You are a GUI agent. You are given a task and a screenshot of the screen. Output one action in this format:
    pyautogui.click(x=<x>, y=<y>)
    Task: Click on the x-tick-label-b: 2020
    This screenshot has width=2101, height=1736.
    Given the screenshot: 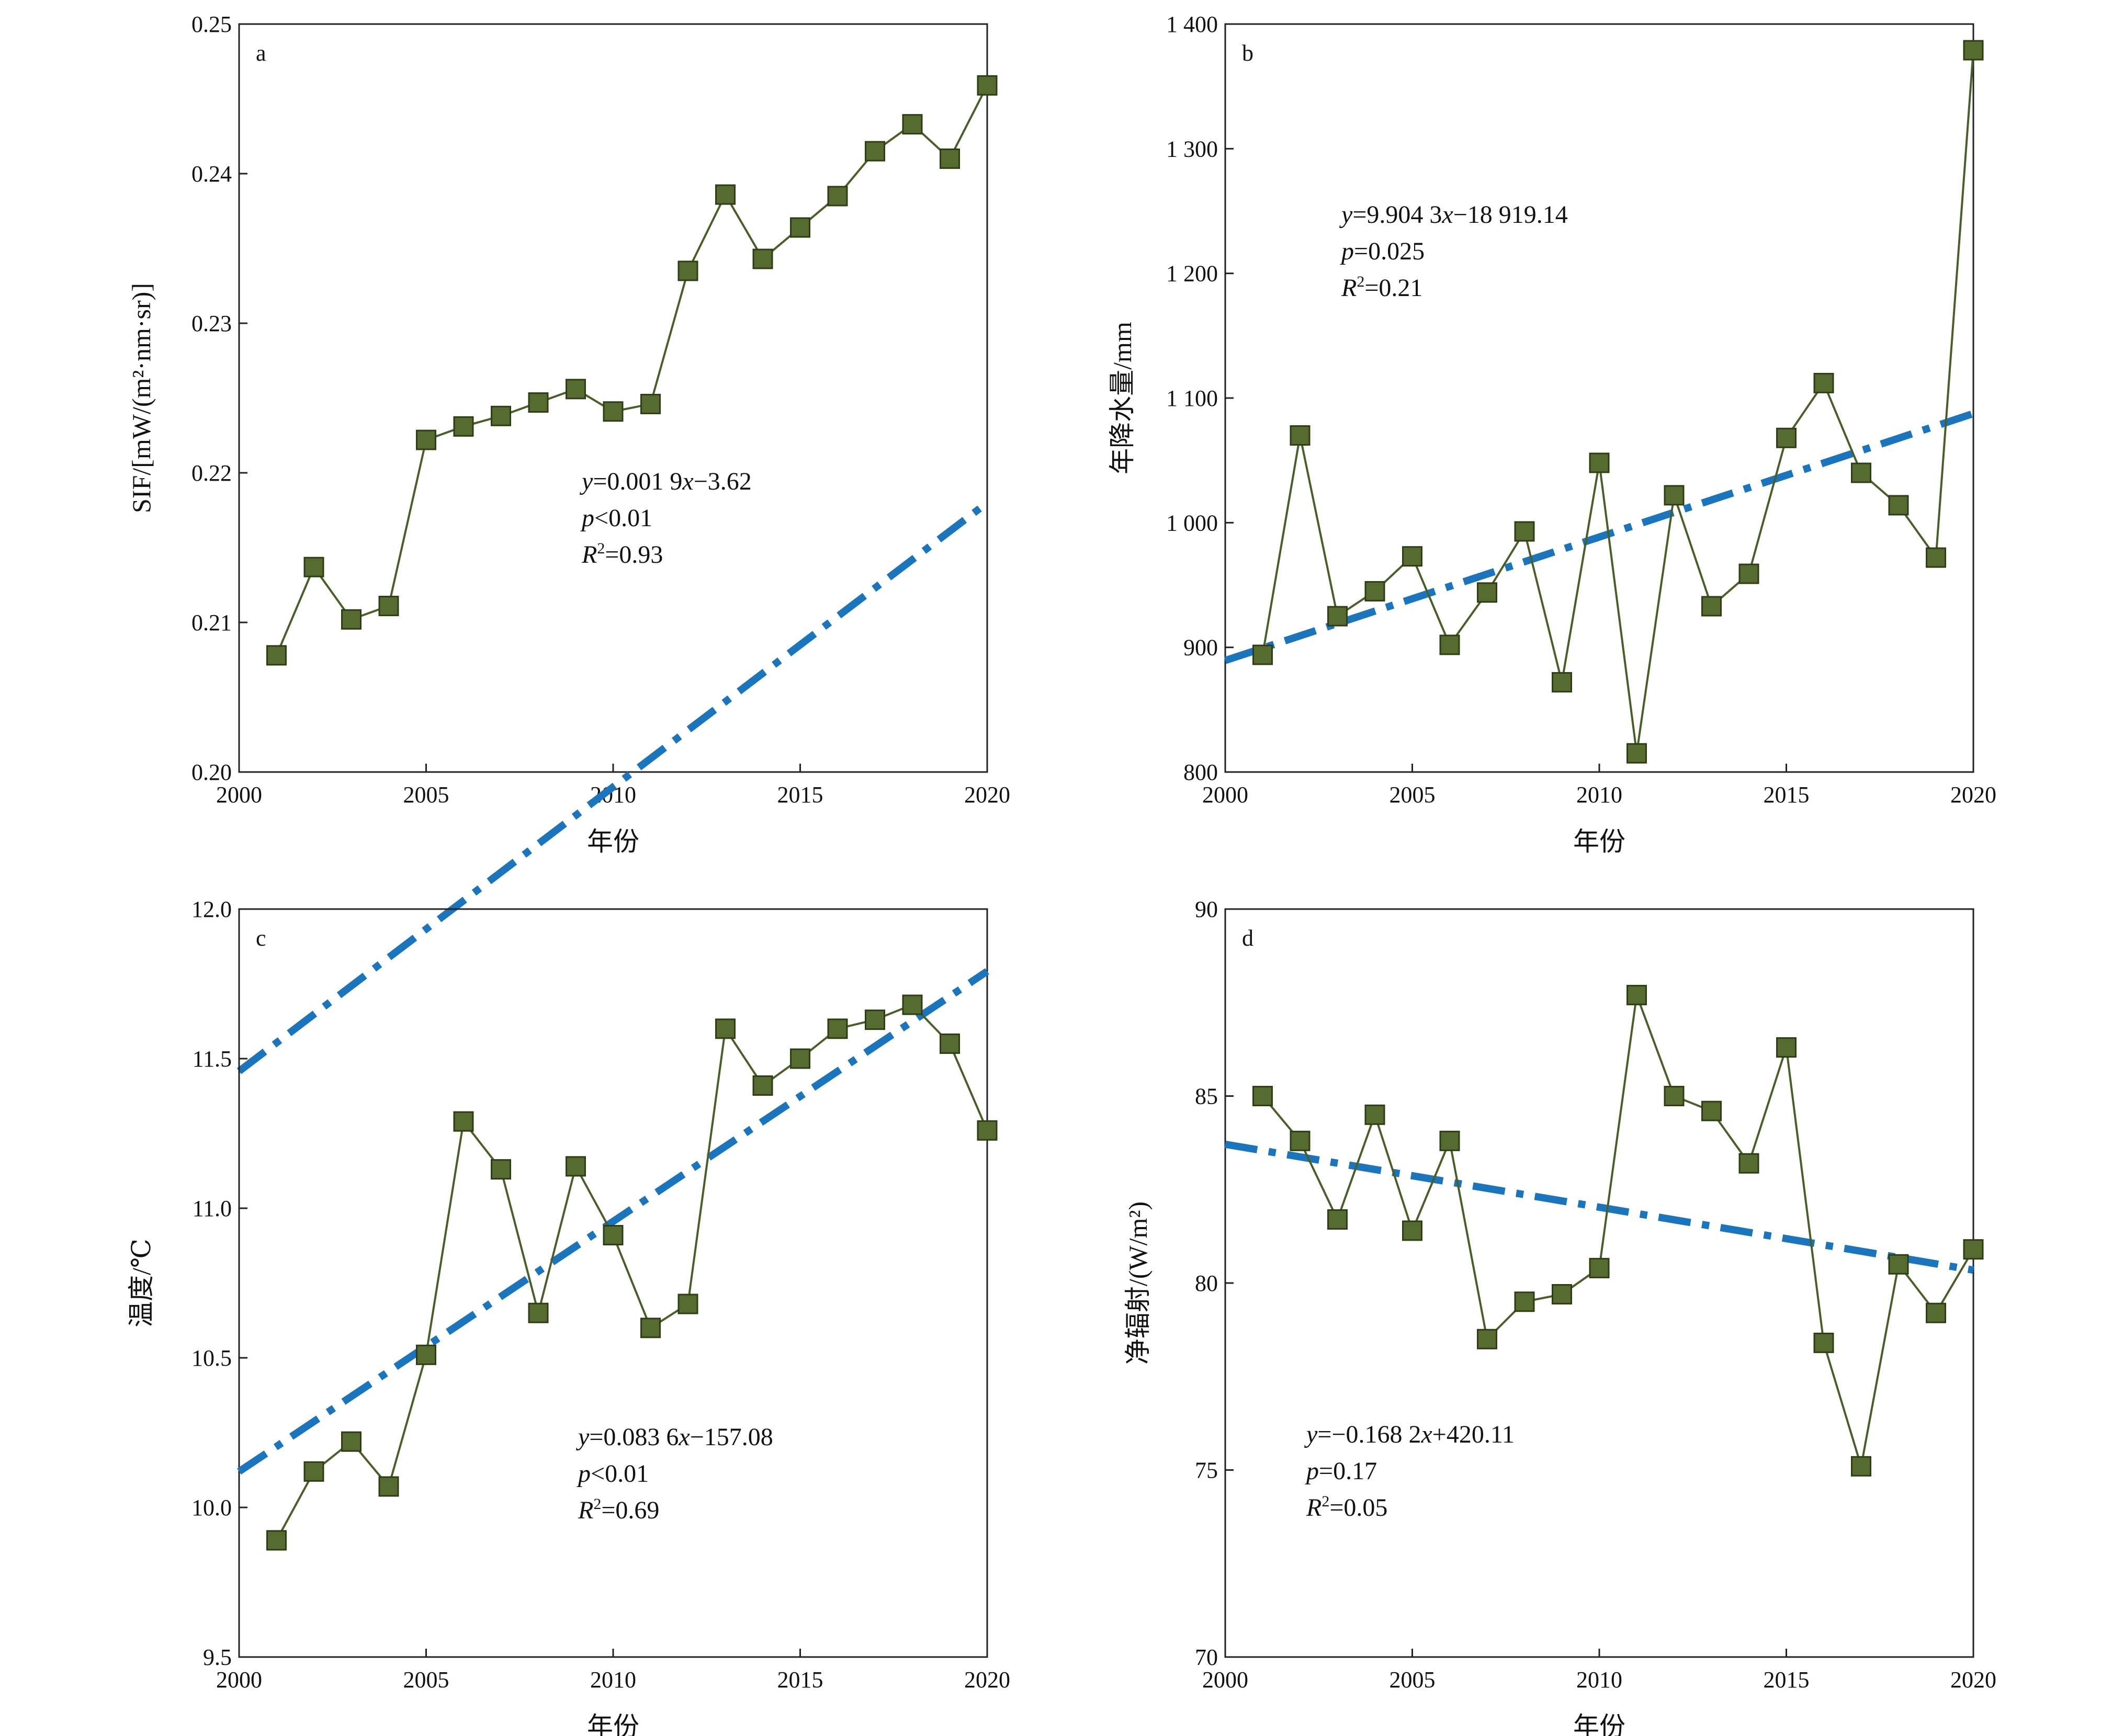 What is the action you would take?
    pyautogui.click(x=1973, y=795)
    